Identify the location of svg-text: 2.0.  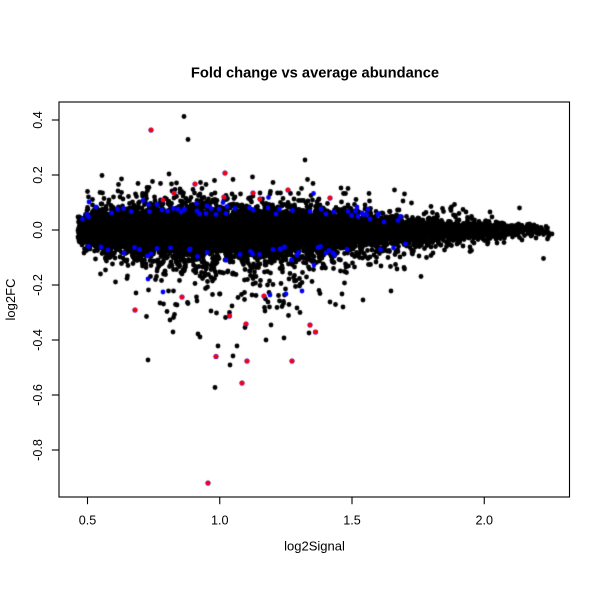
(484, 521).